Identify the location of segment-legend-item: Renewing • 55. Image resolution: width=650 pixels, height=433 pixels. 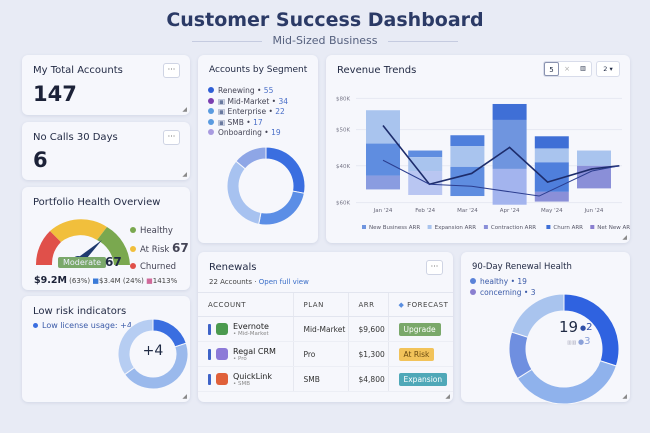
(248, 91).